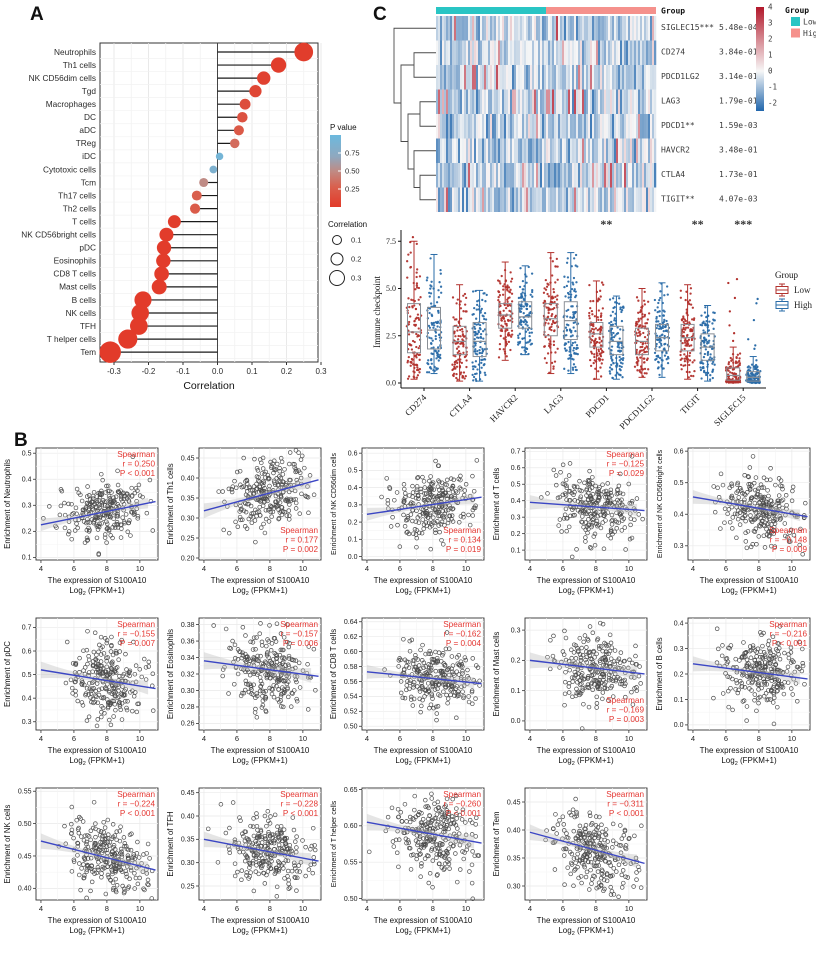  What do you see at coordinates (627, 473) in the screenshot?
I see `svg-text: P = 0.029` at bounding box center [627, 473].